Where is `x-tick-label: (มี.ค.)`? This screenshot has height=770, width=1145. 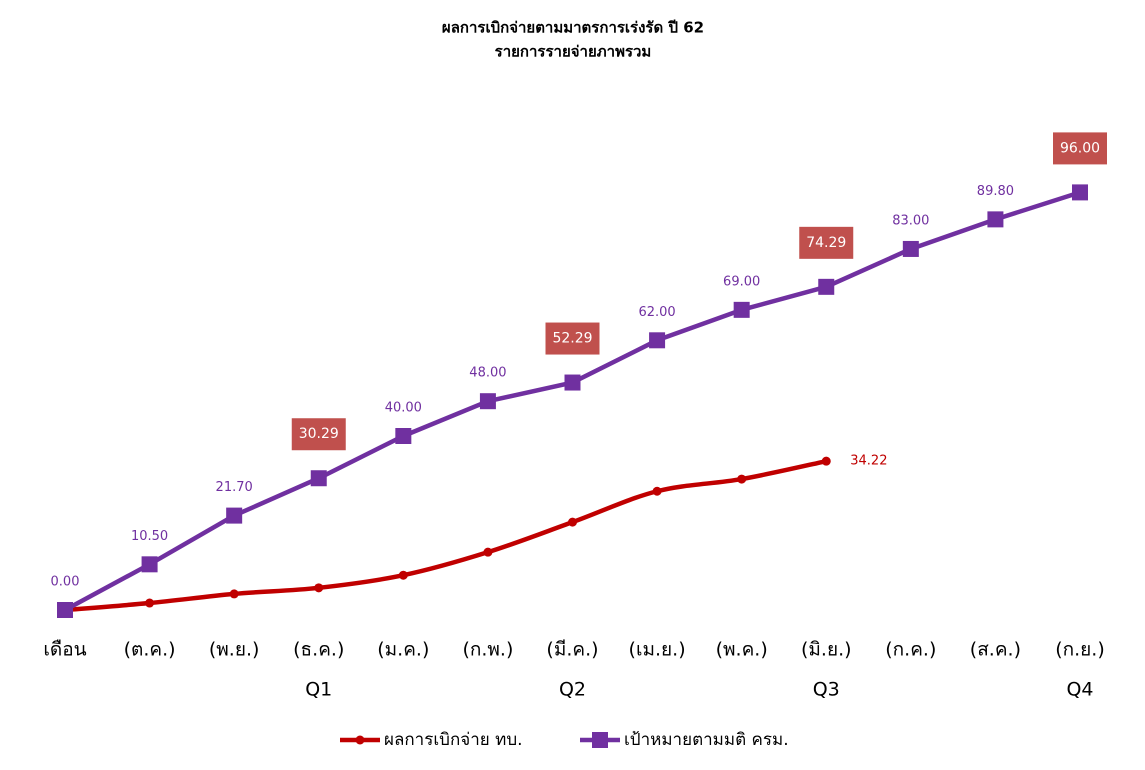 x-tick-label: (มี.ค.) is located at coordinates (572, 650).